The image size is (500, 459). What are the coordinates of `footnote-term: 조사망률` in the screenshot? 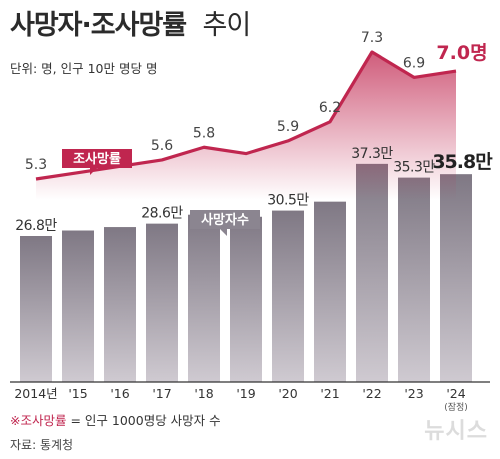 It's located at (43, 420).